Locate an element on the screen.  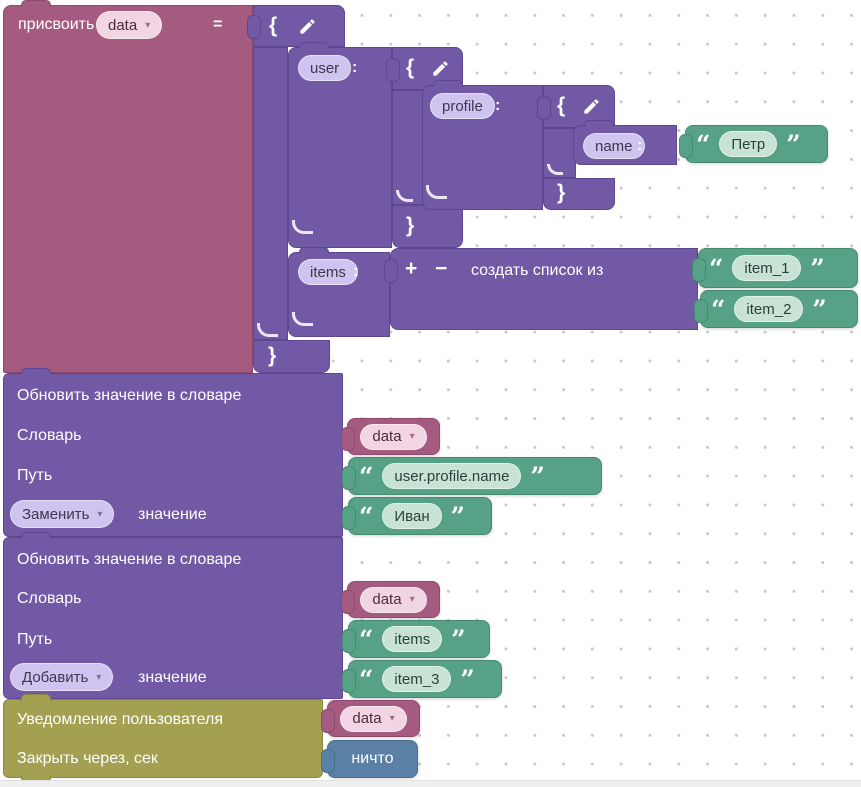
dict-pair-block-items: items : is located at coordinates (339, 292).